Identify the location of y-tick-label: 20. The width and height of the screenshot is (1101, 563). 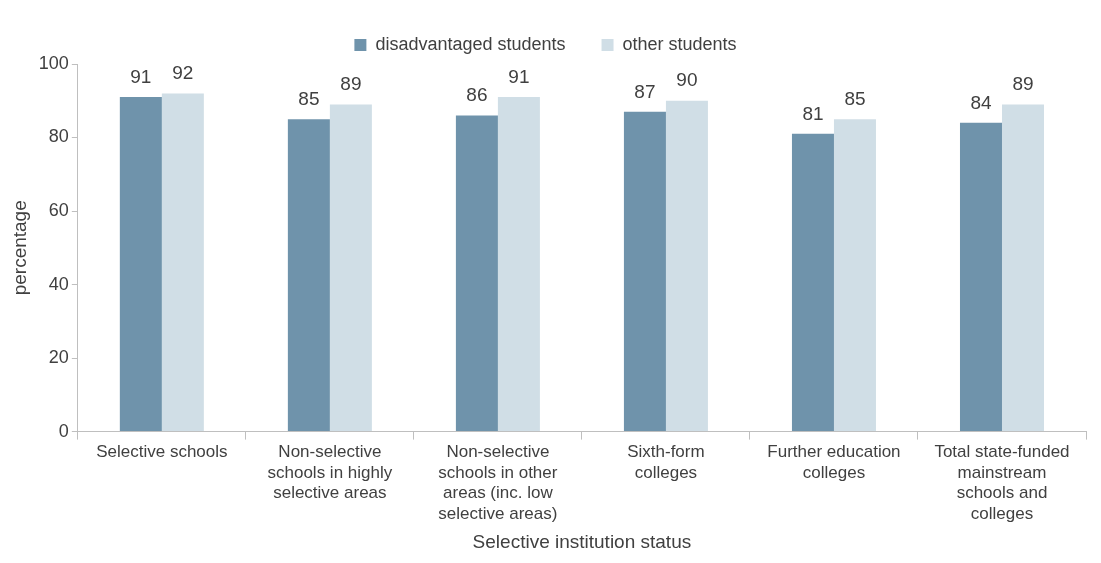
(58, 357).